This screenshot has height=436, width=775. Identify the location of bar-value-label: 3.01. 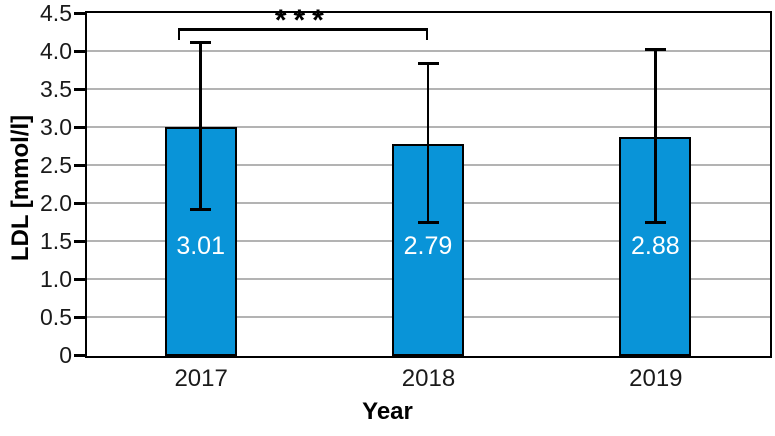
(200, 246).